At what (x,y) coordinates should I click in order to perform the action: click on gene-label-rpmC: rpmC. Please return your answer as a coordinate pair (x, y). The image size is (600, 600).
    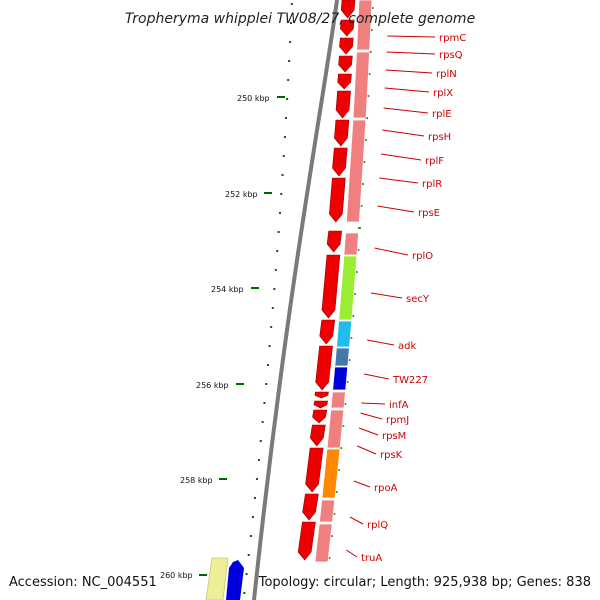
    Looking at the image, I should click on (452, 38).